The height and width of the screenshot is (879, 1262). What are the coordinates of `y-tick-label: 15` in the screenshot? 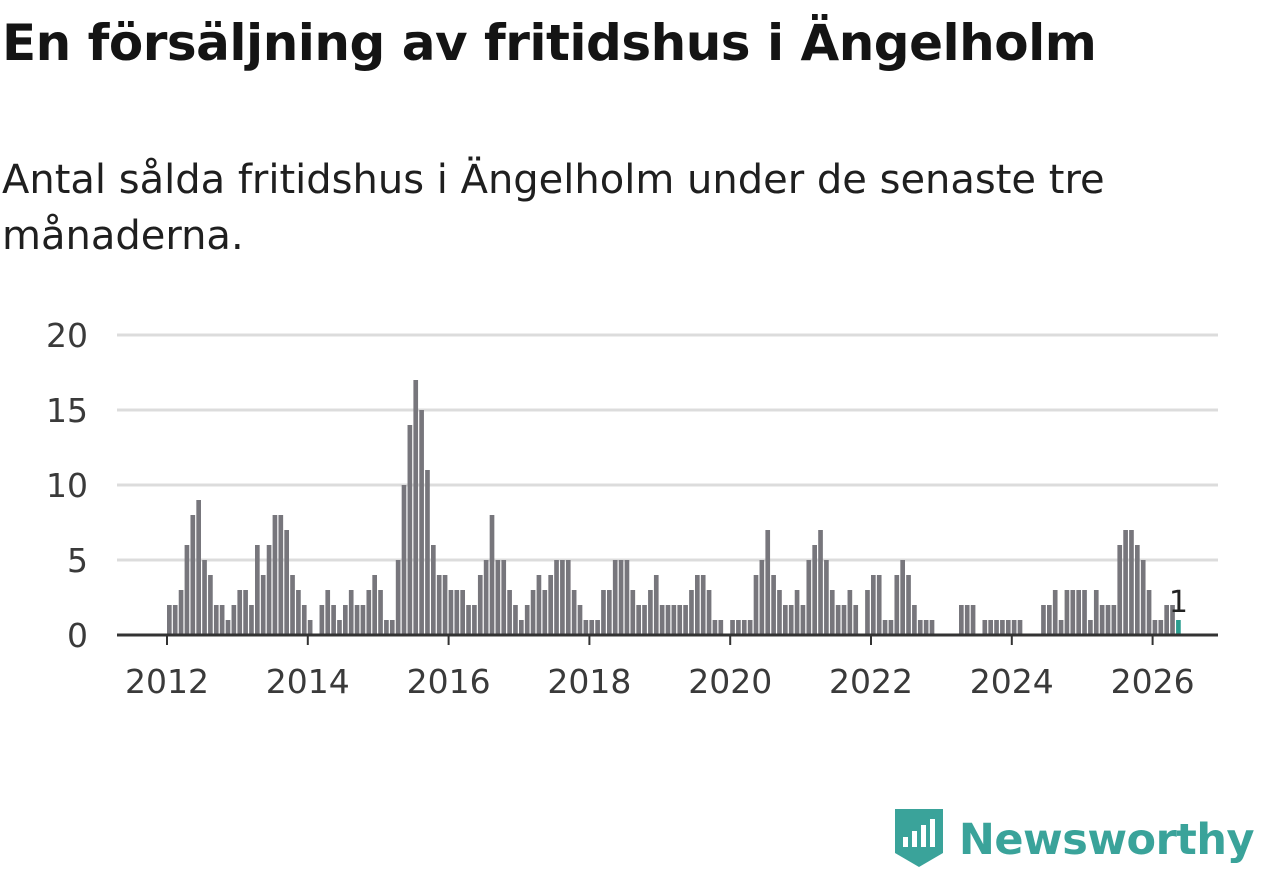 It's located at (67, 410).